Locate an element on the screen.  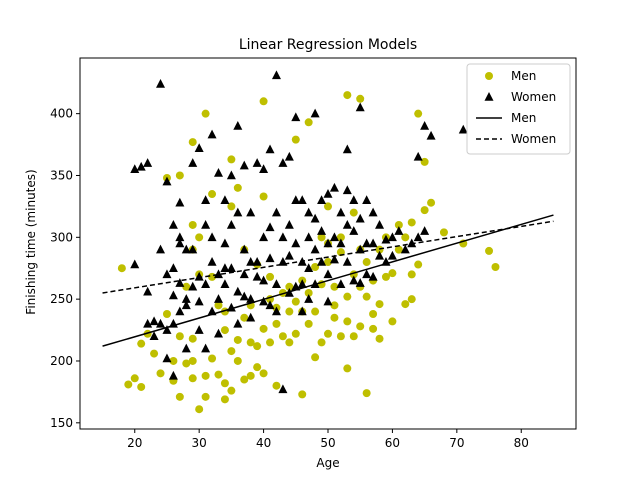
y-tick-label-350: 350 is located at coordinates (61, 175).